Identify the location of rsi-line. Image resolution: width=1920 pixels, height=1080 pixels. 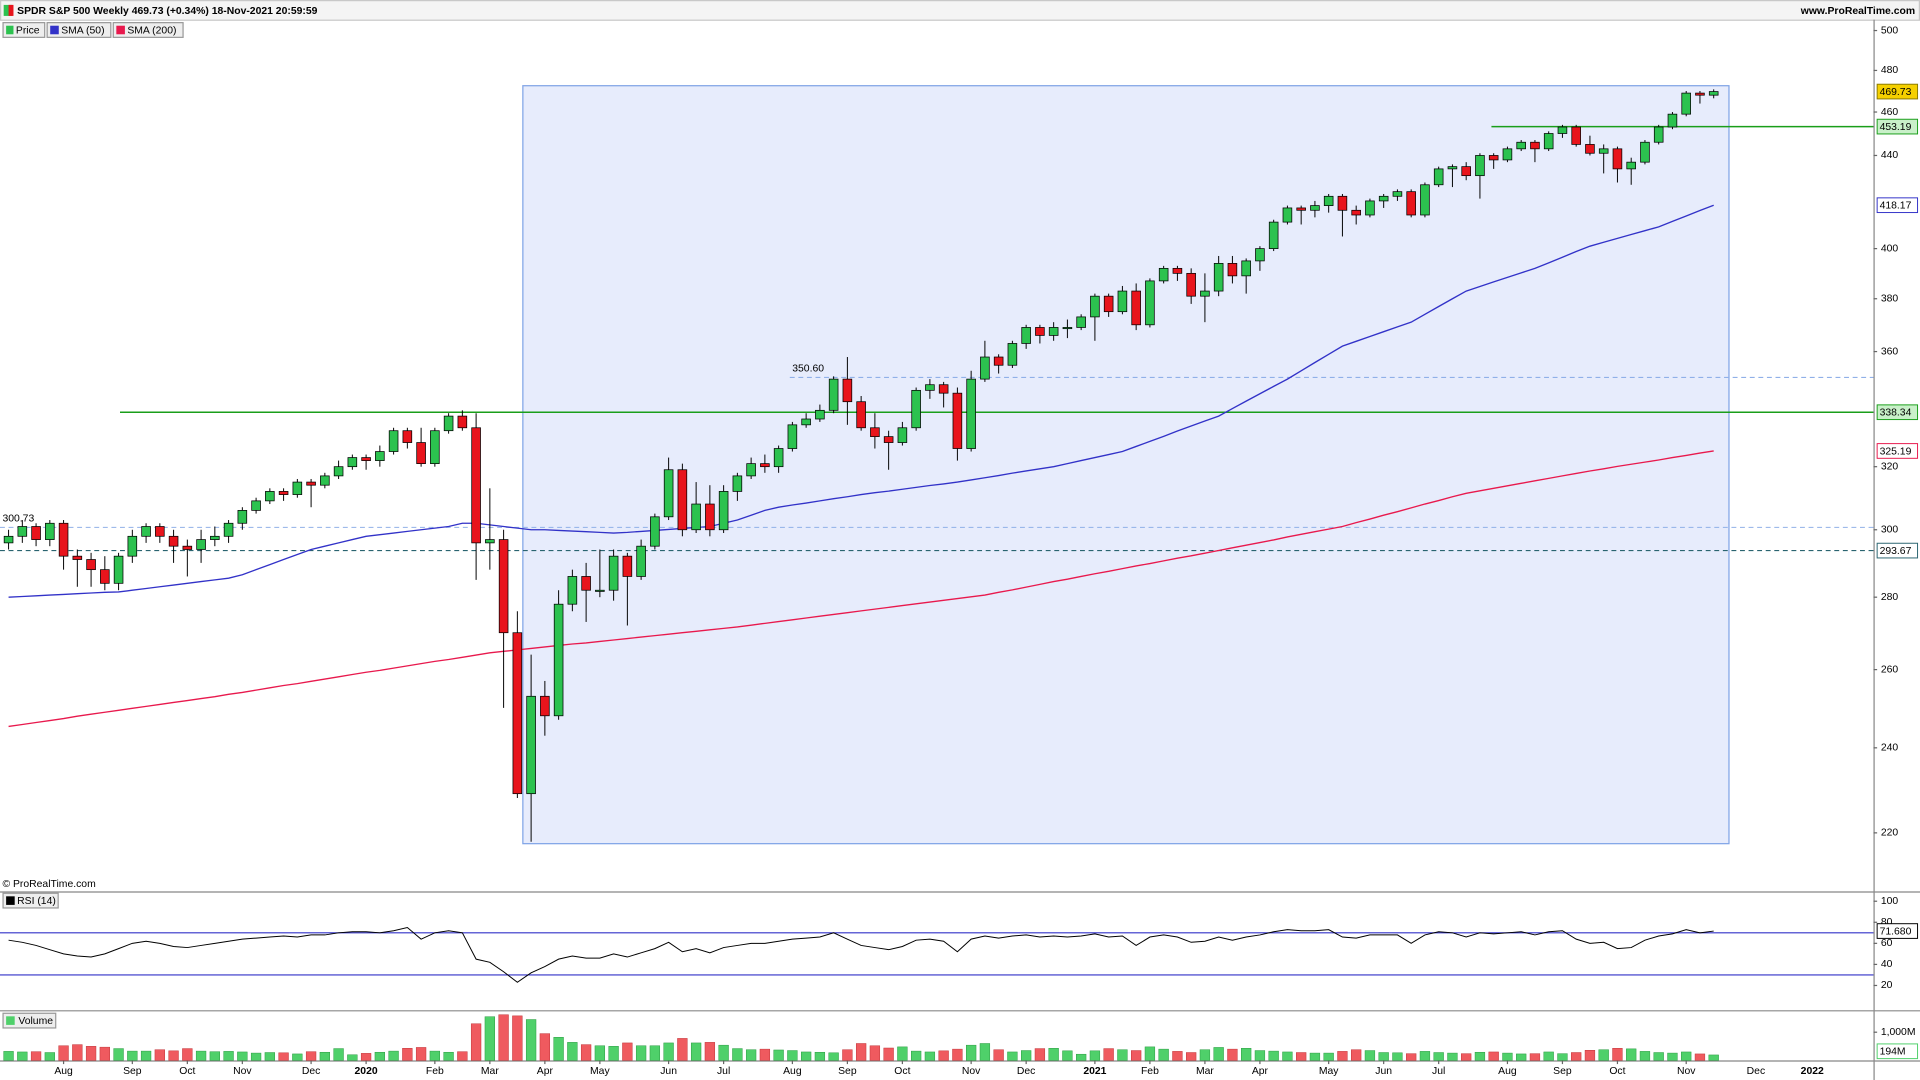
(861, 955).